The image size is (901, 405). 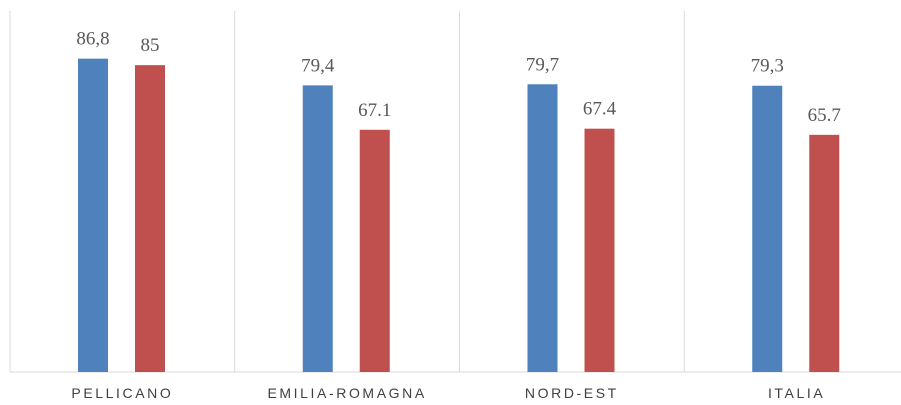 What do you see at coordinates (767, 66) in the screenshot?
I see `data-label: 79,3` at bounding box center [767, 66].